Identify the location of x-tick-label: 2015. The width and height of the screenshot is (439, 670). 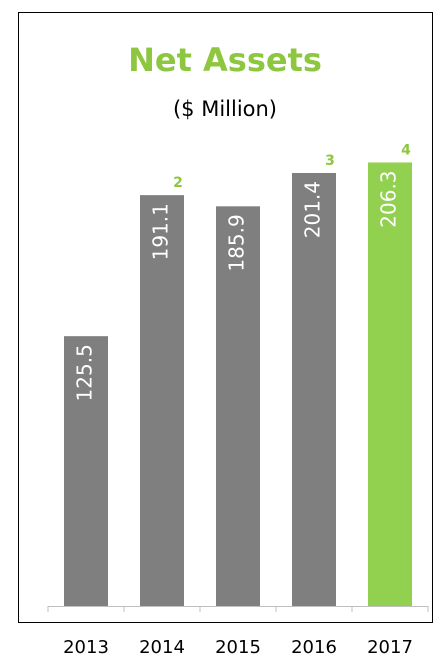
(238, 647).